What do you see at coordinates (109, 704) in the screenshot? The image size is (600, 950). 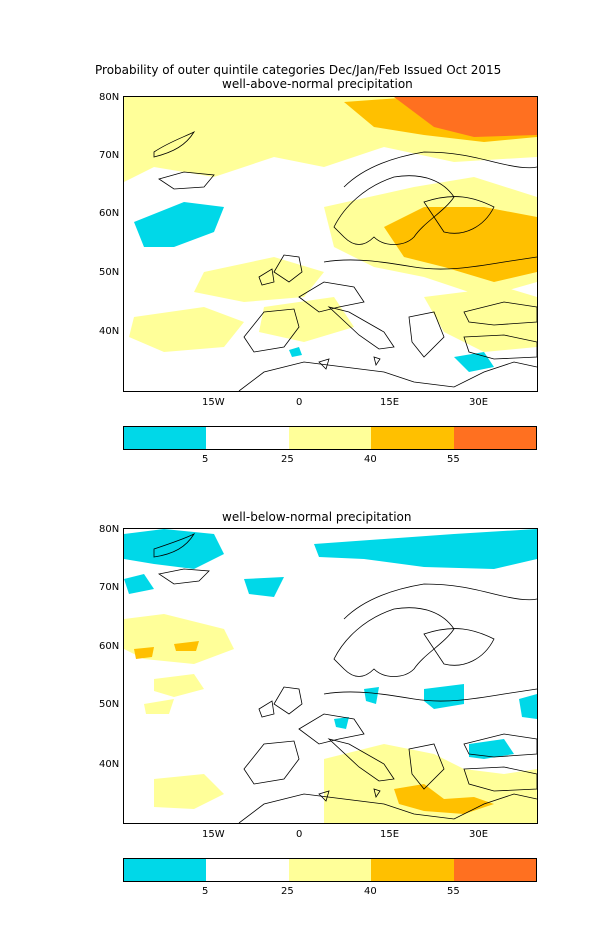 I see `panel-2-lat-label: 50N` at bounding box center [109, 704].